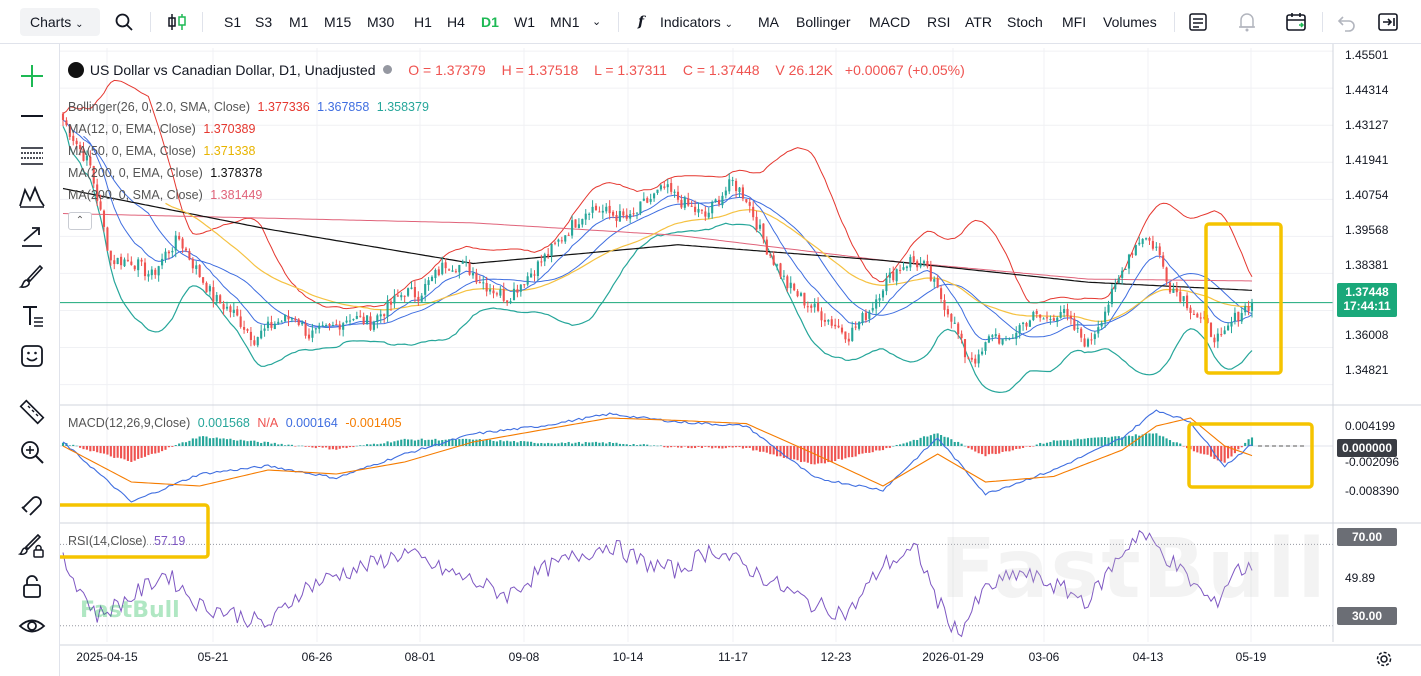  What do you see at coordinates (32, 196) in the screenshot?
I see `pattern-icon` at bounding box center [32, 196].